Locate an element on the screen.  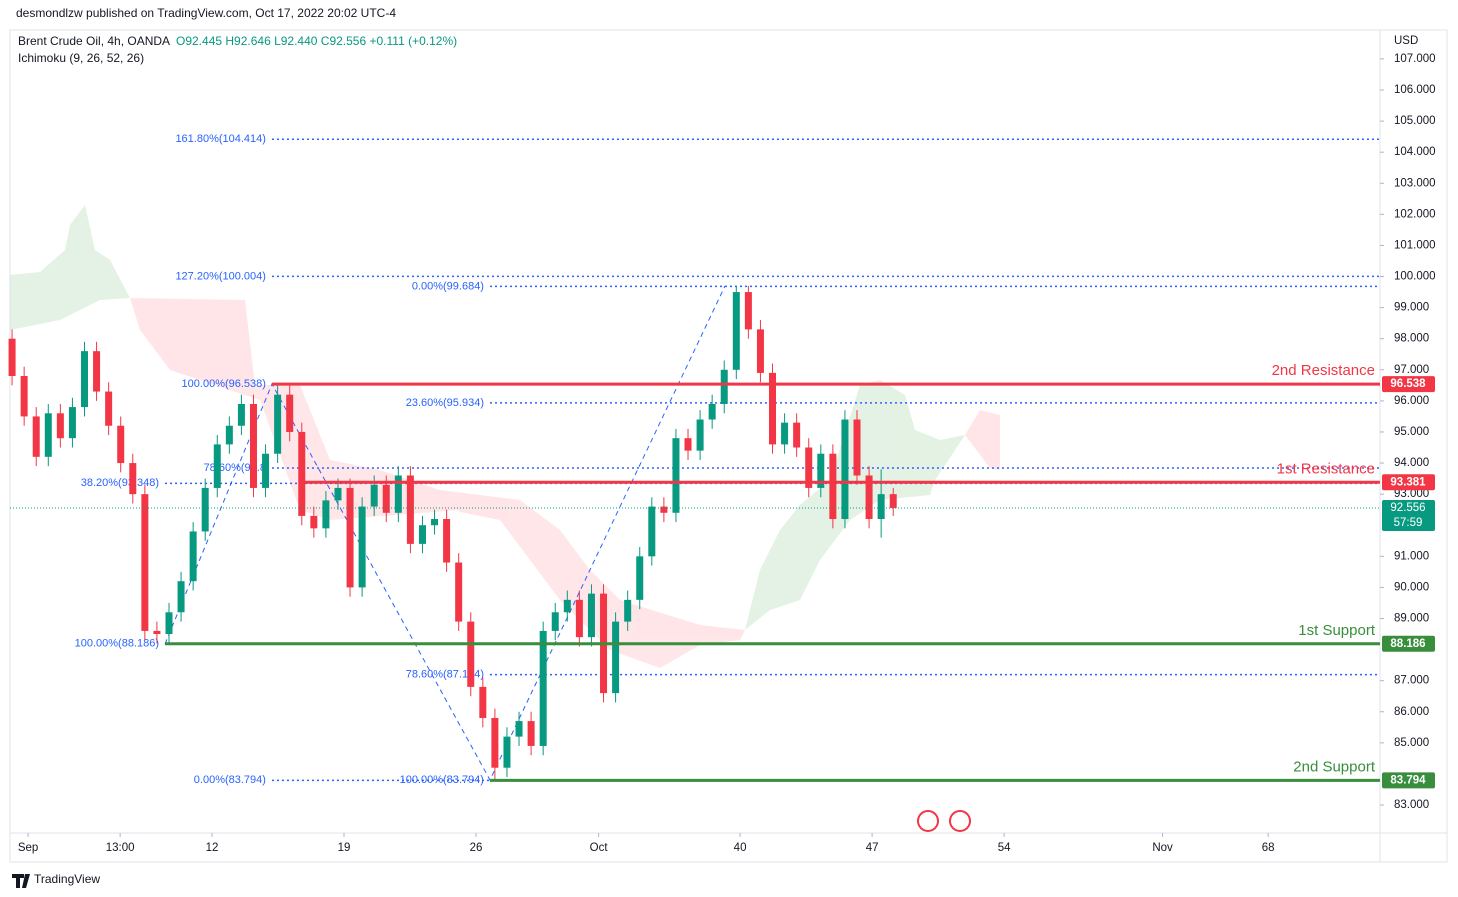
y-tick-label: 94.000 is located at coordinates (1411, 463).